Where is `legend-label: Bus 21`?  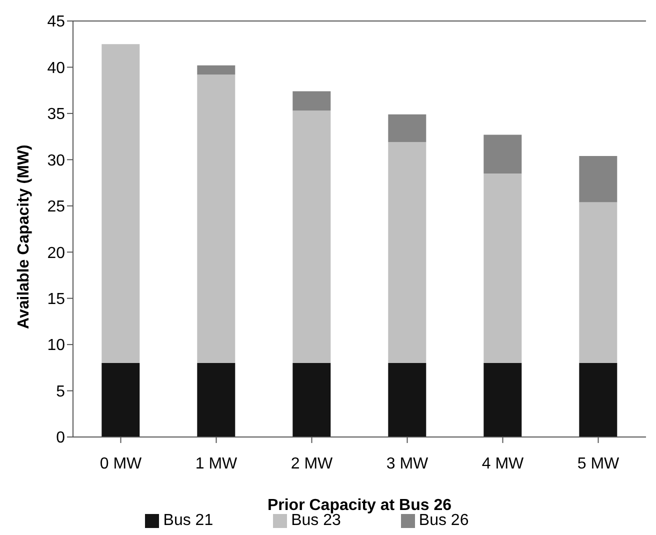
legend-label: Bus 21 is located at coordinates (188, 520).